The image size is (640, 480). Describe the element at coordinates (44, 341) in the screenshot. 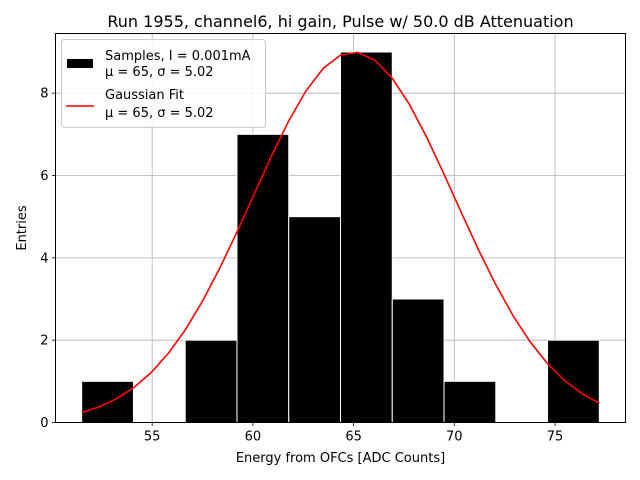

I see `y-tick-label: 2` at that location.